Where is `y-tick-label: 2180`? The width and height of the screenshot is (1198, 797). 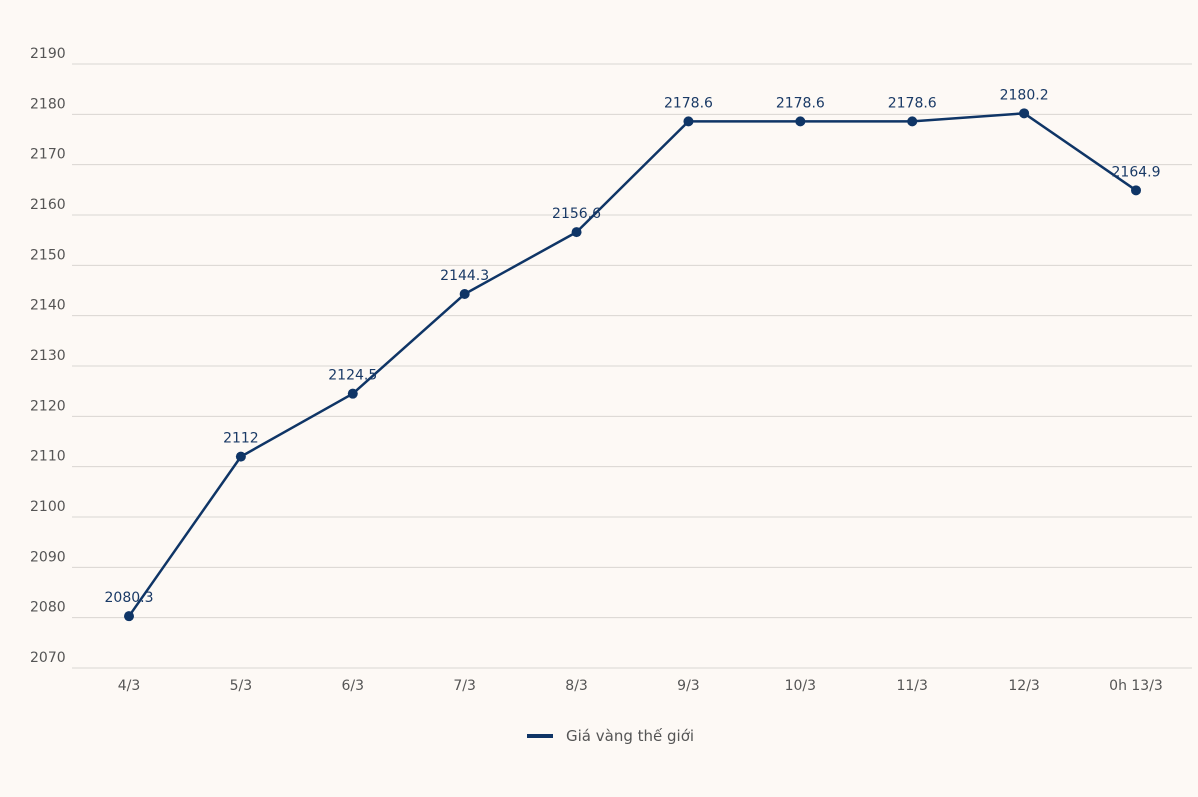 y-tick-label: 2180 is located at coordinates (48, 104).